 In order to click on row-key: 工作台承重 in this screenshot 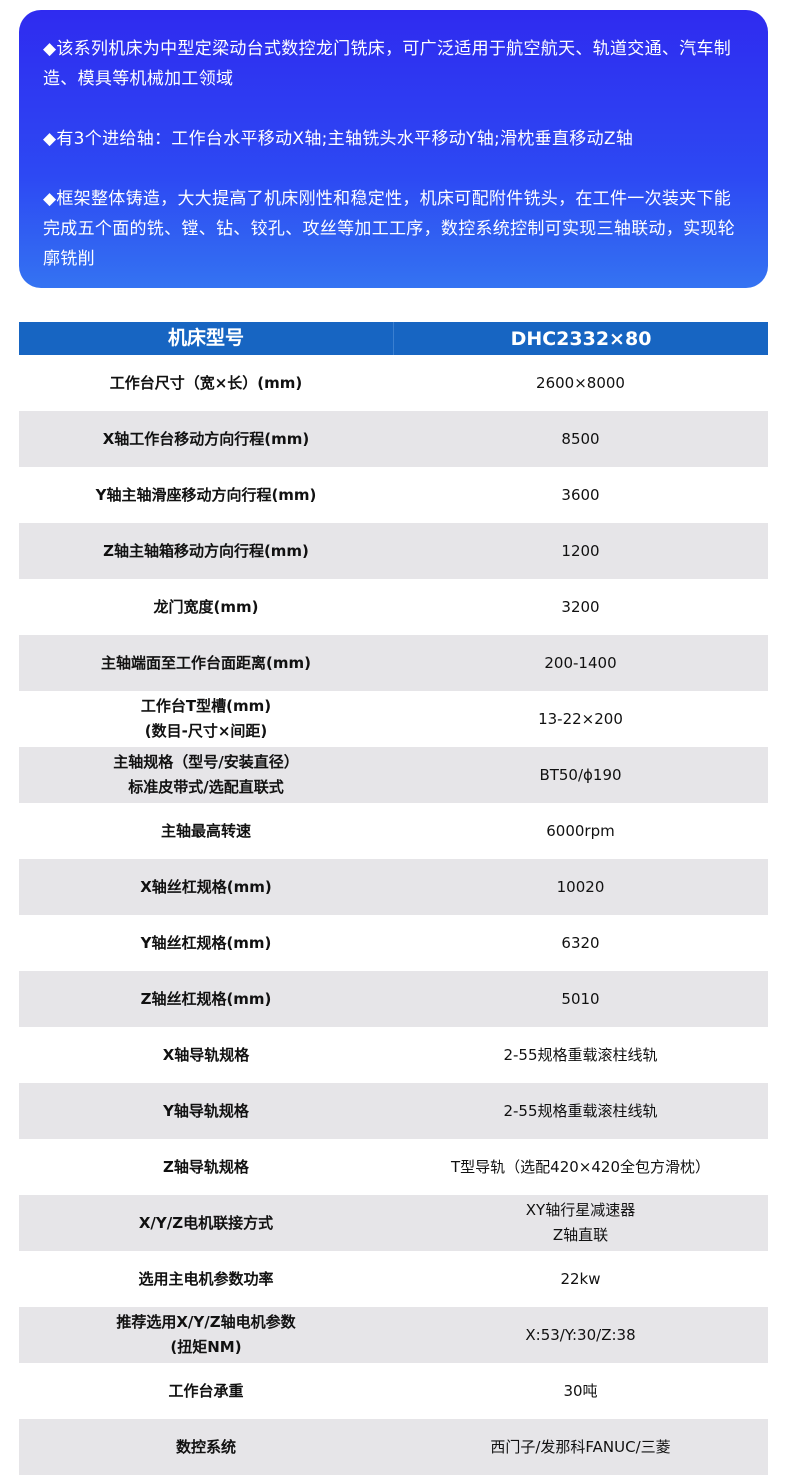, I will do `click(206, 1390)`.